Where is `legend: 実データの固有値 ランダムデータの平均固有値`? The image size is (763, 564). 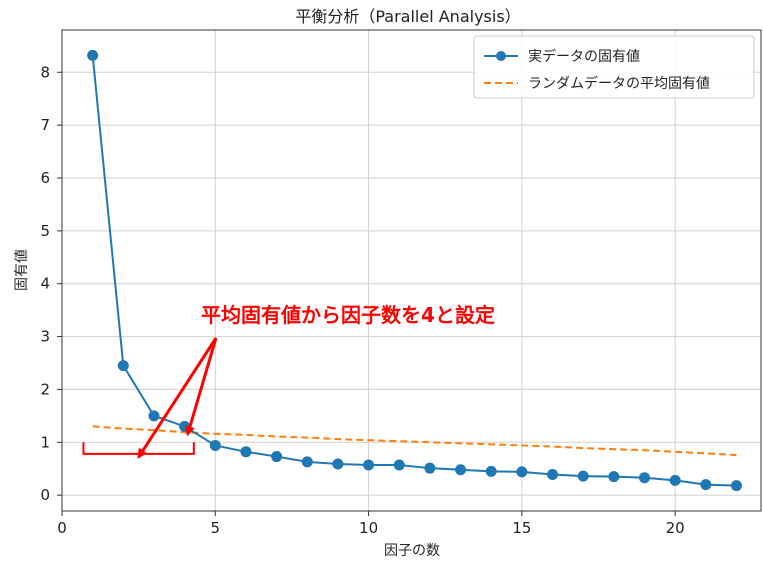 legend: 実データの固有値 ランダムデータの平均固有値 is located at coordinates (614, 67).